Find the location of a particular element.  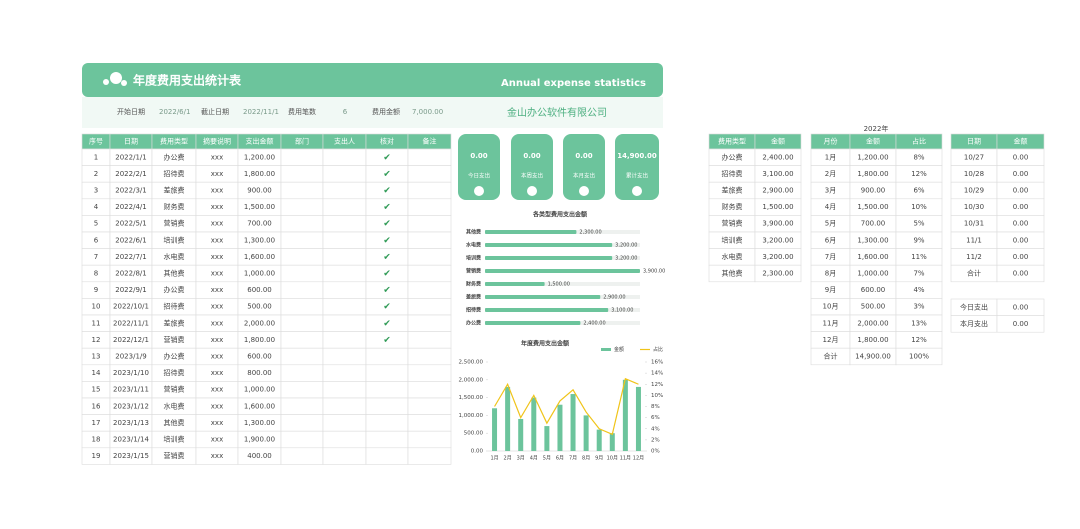

cell-text: 2月 is located at coordinates (830, 174).